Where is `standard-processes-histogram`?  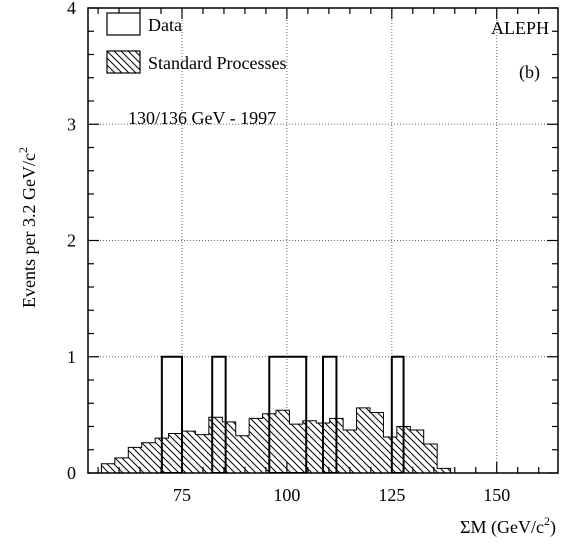
standard-processes-histogram is located at coordinates (329, 440).